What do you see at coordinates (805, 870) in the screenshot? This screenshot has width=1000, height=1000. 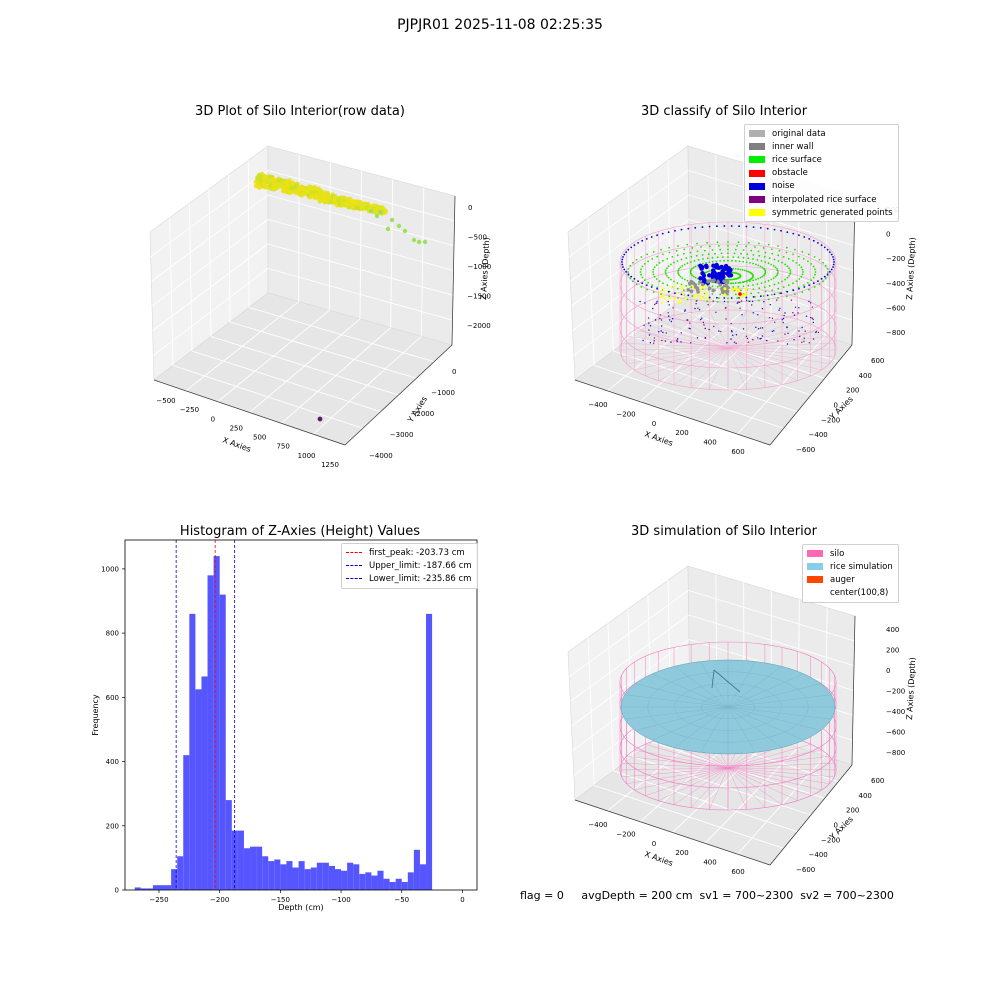 I see `y-tick-label: −600` at bounding box center [805, 870].